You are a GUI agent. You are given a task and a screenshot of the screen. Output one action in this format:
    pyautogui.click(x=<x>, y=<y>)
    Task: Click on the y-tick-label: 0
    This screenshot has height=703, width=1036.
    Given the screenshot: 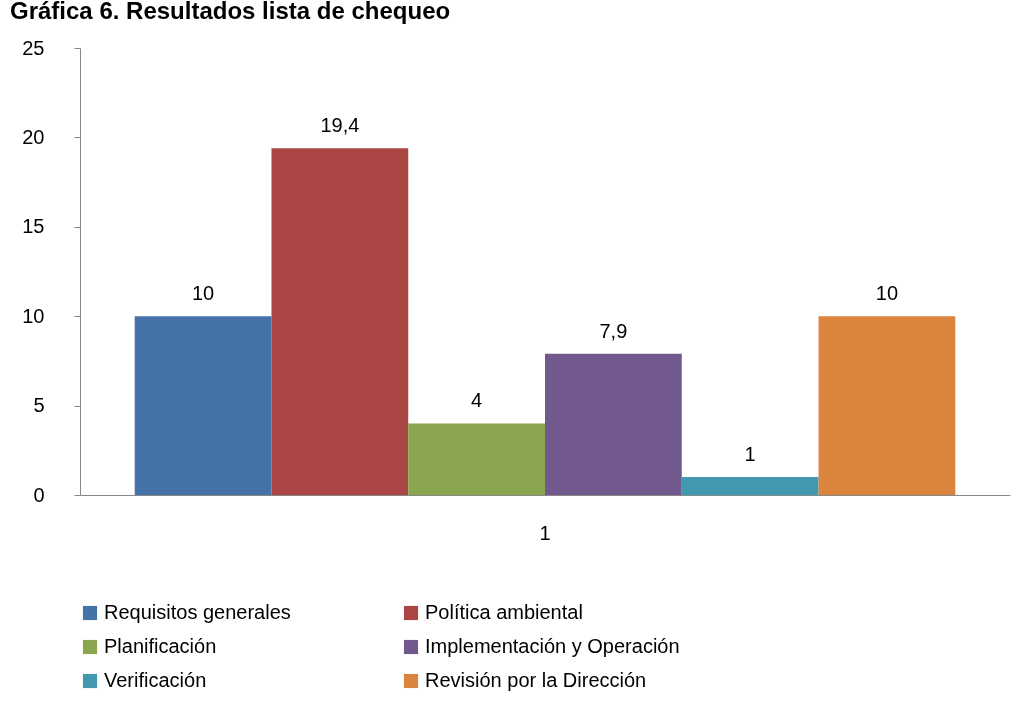 What is the action you would take?
    pyautogui.click(x=39, y=494)
    